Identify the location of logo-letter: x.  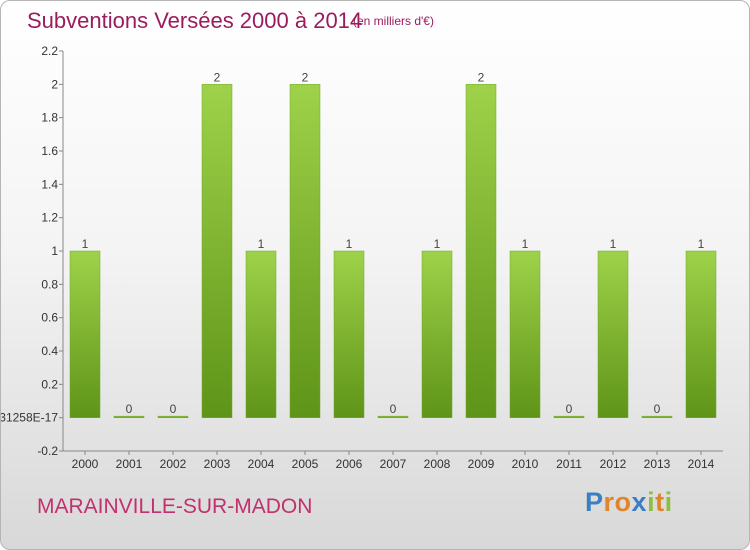
(639, 502).